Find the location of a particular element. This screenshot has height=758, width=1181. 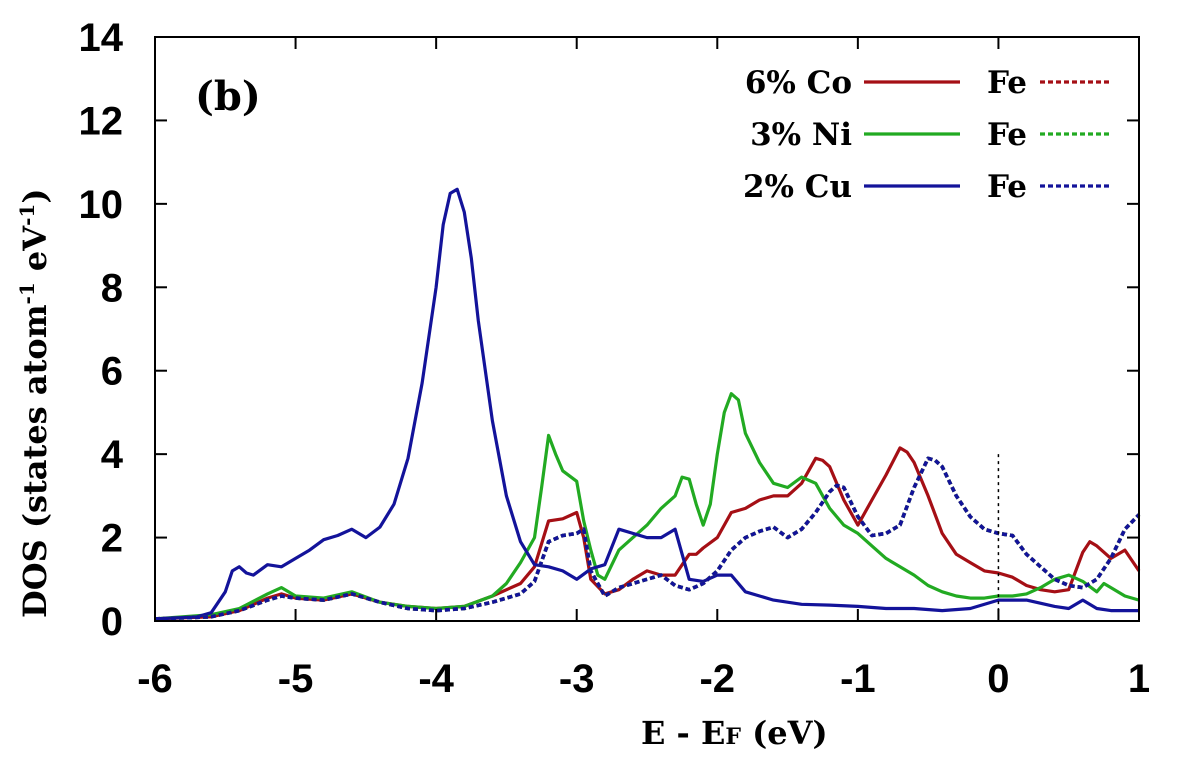

x-tick-label: -5 is located at coordinates (296, 679).